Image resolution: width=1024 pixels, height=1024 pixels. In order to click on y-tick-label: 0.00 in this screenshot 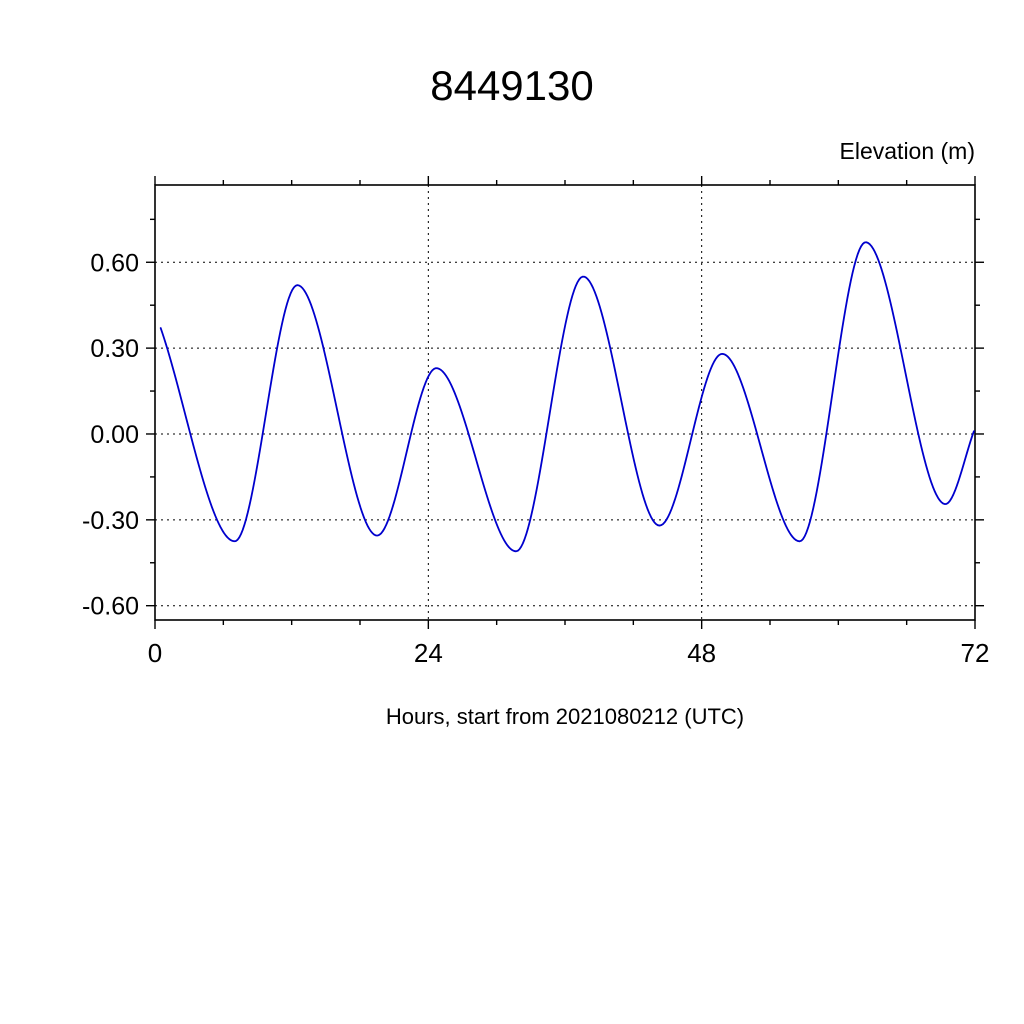, I will do `click(114, 435)`.